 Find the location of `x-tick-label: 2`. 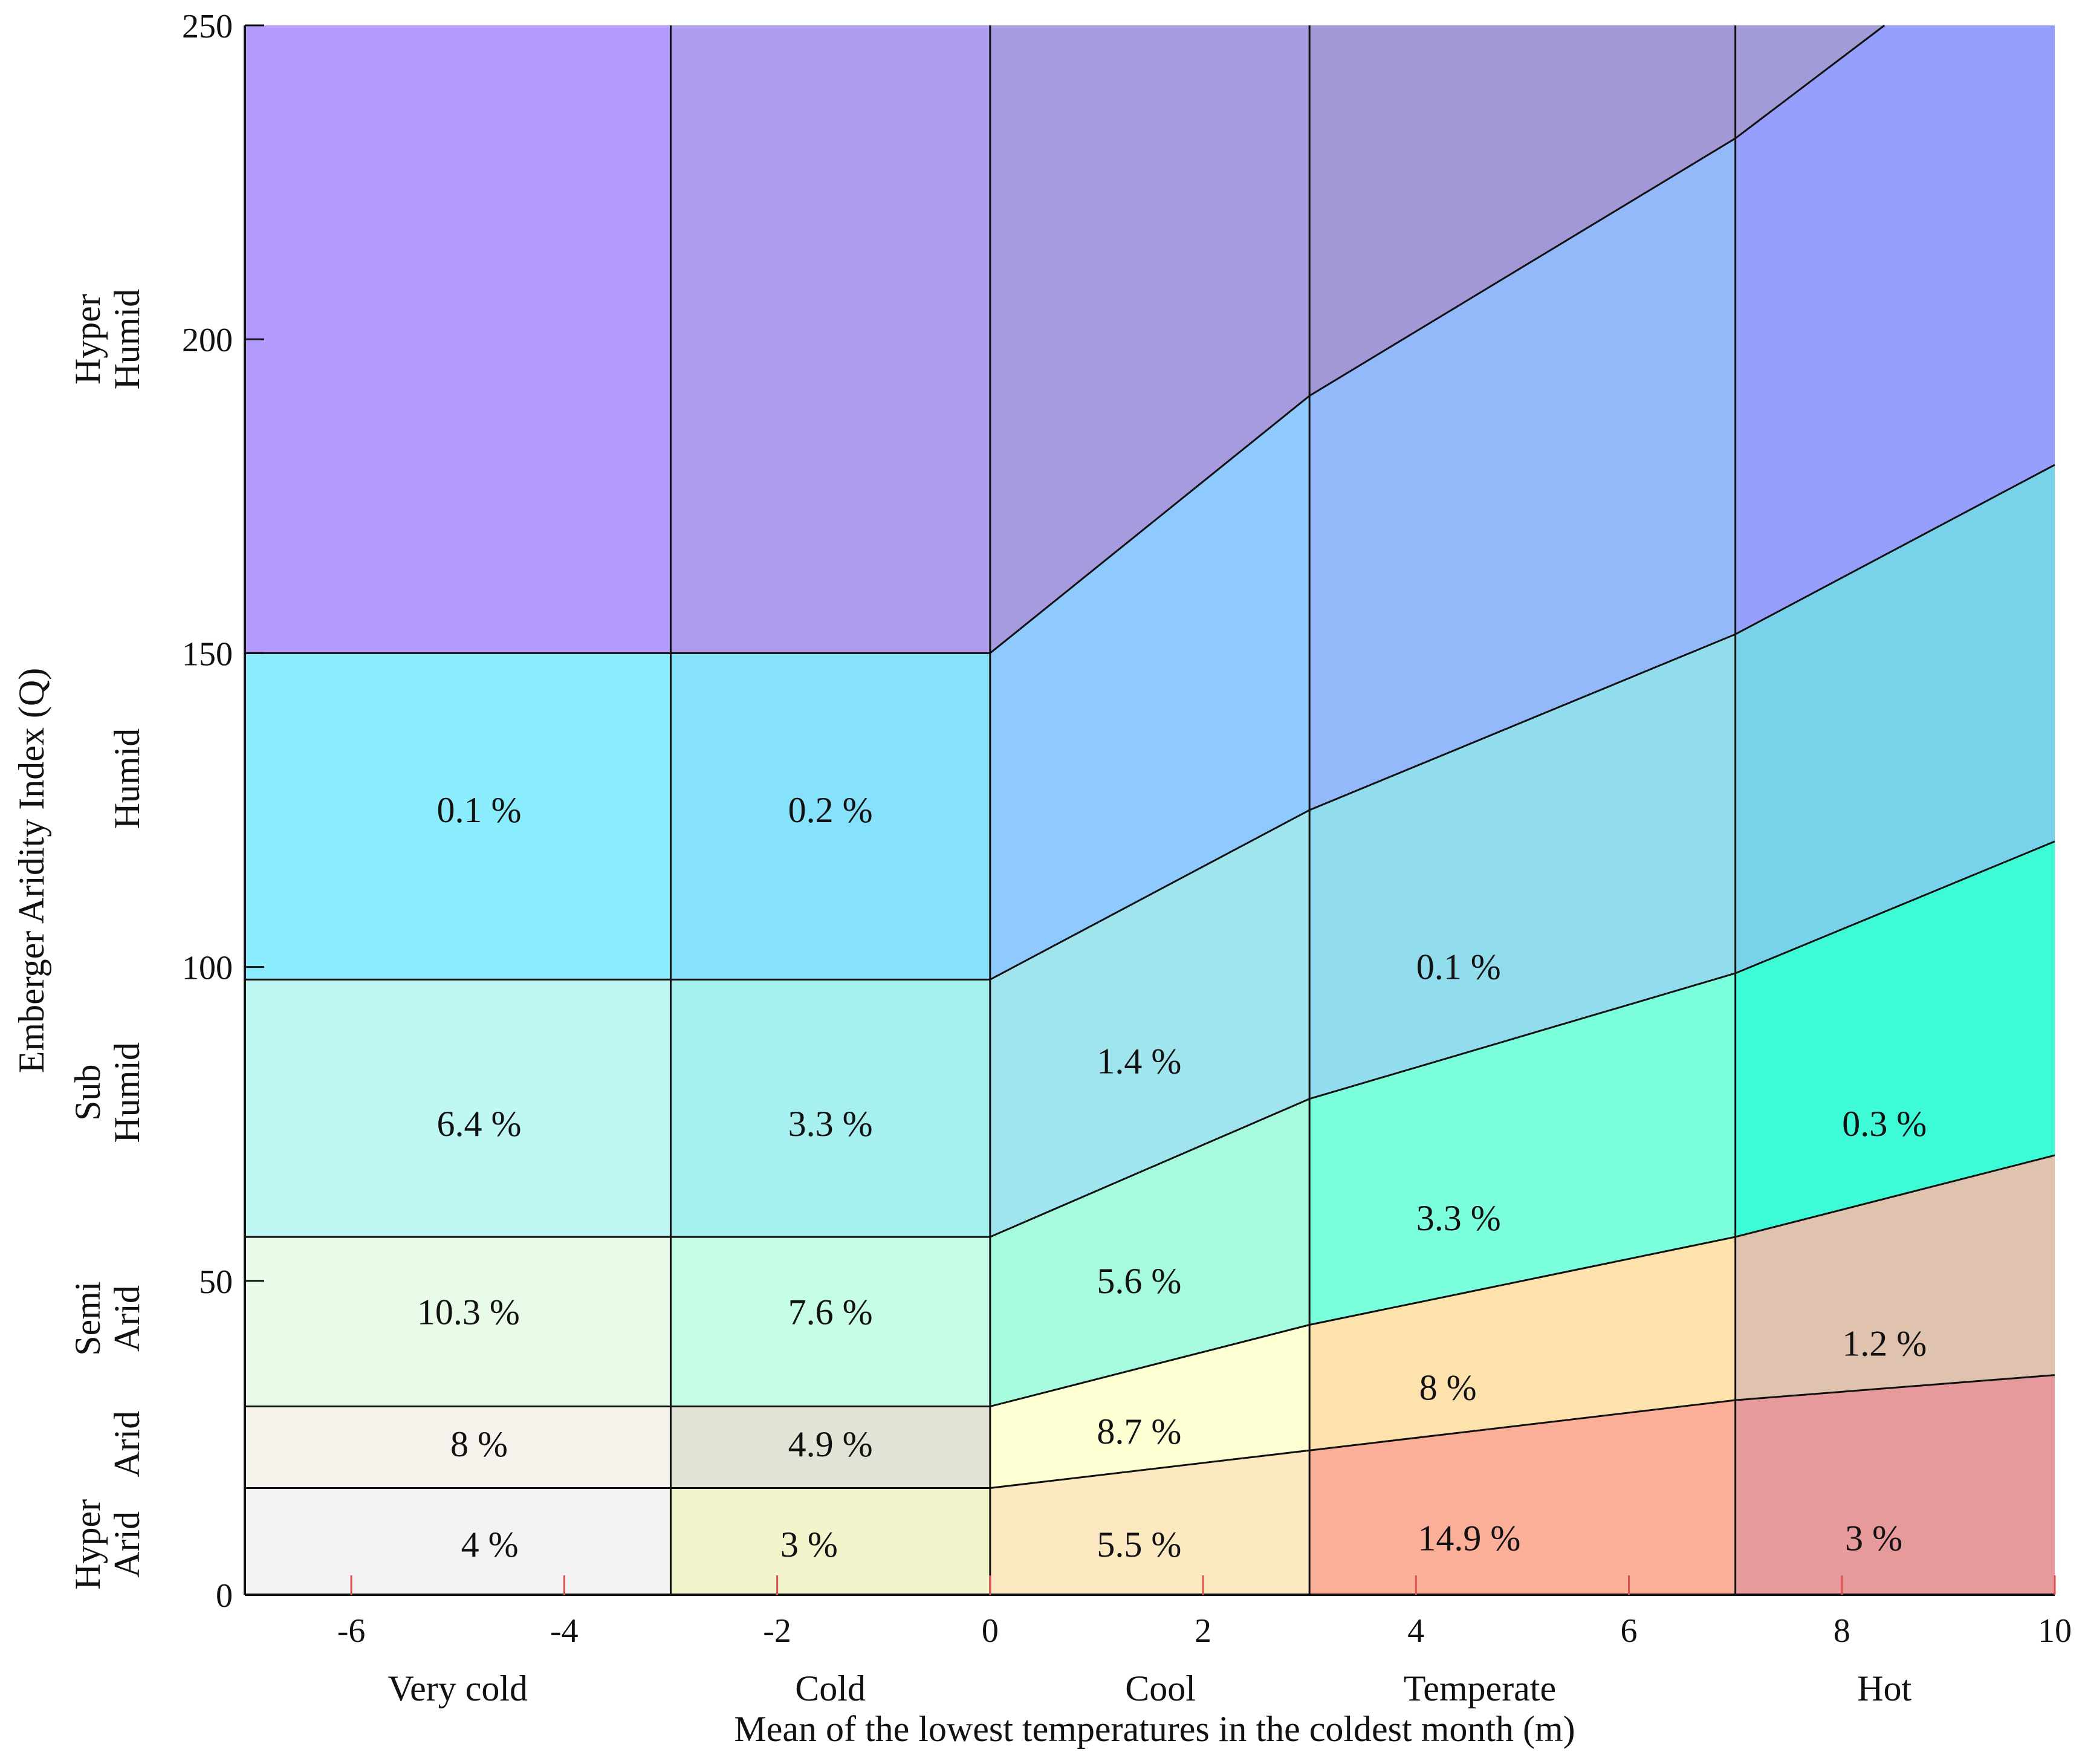

x-tick-label: 2 is located at coordinates (1203, 1631).